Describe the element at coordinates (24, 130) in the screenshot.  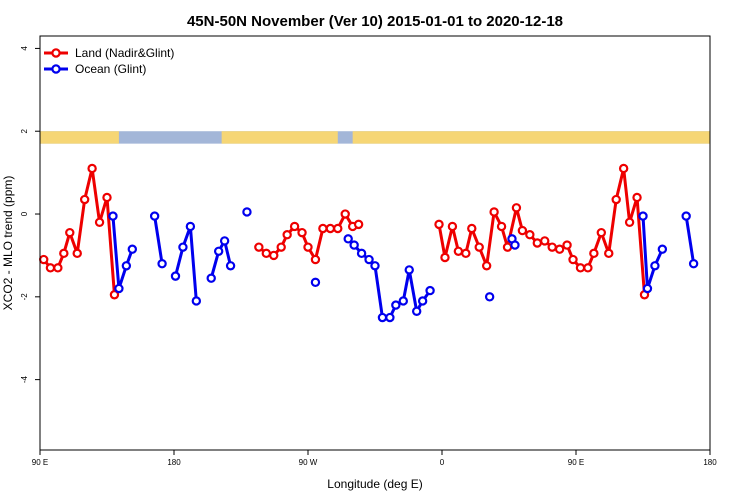
I see `y-tick-label: 2` at that location.